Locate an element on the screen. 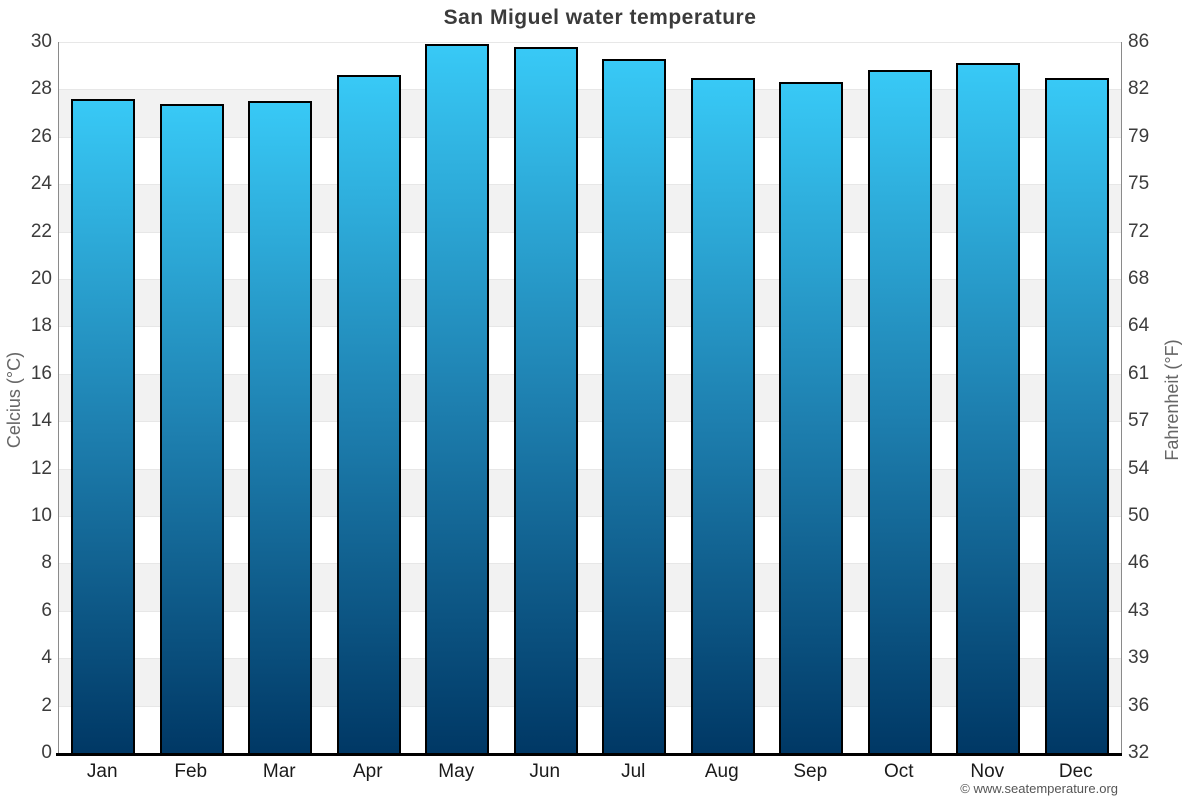  x-tick-apr: Apr is located at coordinates (367, 771).